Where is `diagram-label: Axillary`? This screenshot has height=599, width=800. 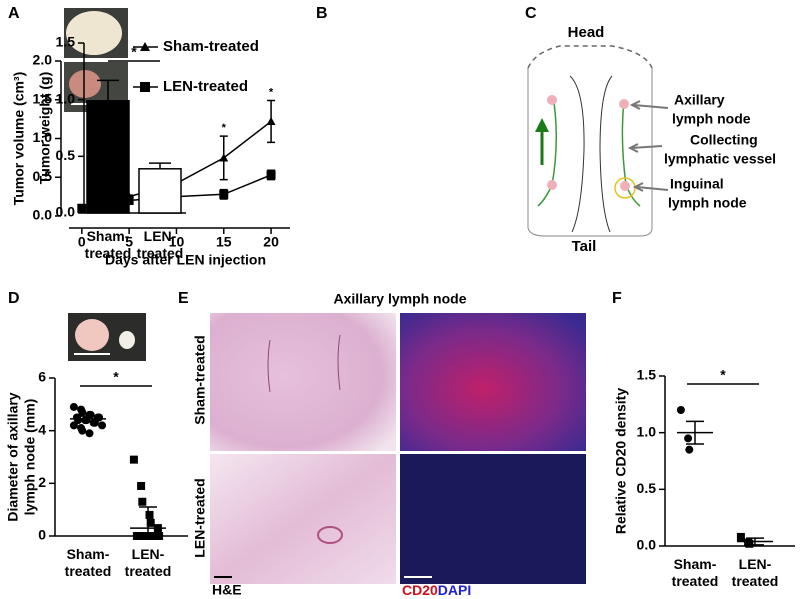 diagram-label: Axillary is located at coordinates (699, 100).